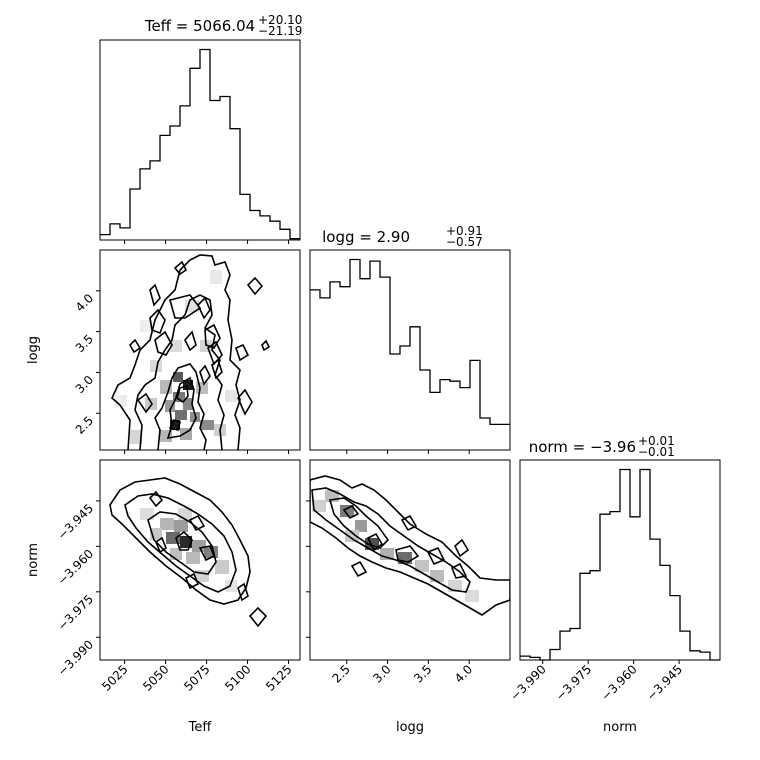  I want to click on y-tick-label: −3.990, so click(75, 657).